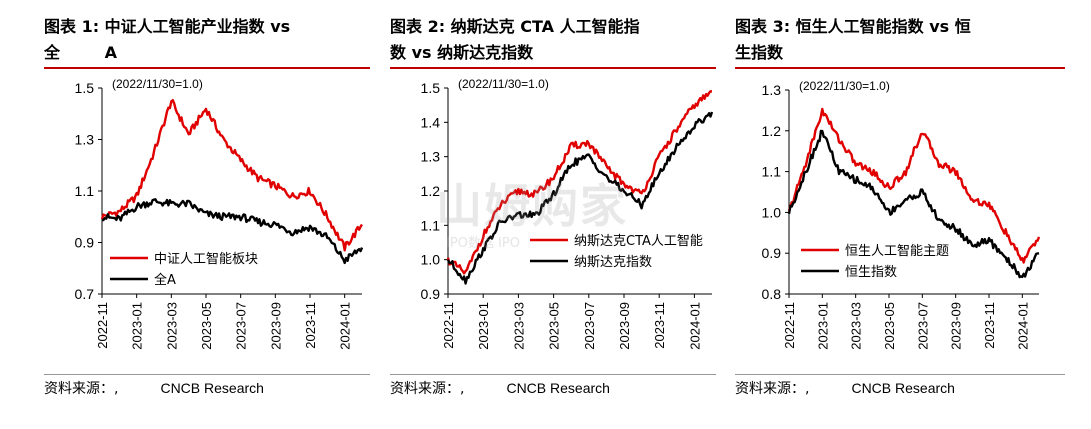 The height and width of the screenshot is (429, 1091). Describe the element at coordinates (638, 241) in the screenshot. I see `legend-label-1: 纳斯达克CTA人工智能` at that location.